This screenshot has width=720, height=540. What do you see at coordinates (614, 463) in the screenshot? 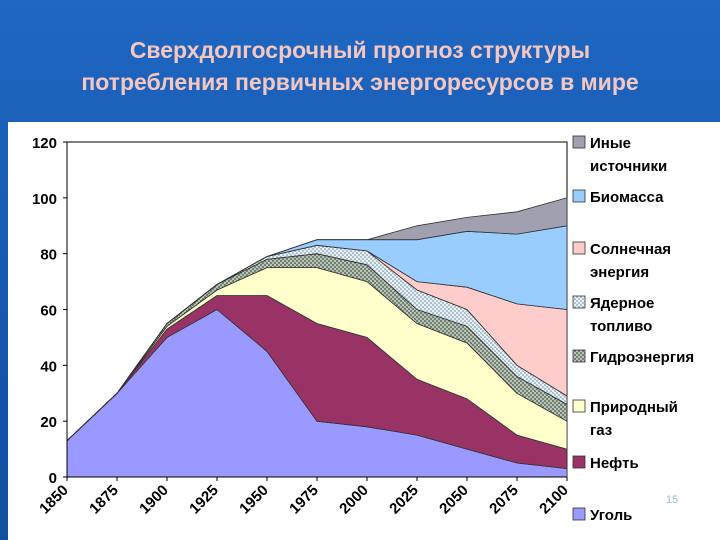
I see `legend-label: Нефть` at bounding box center [614, 463].